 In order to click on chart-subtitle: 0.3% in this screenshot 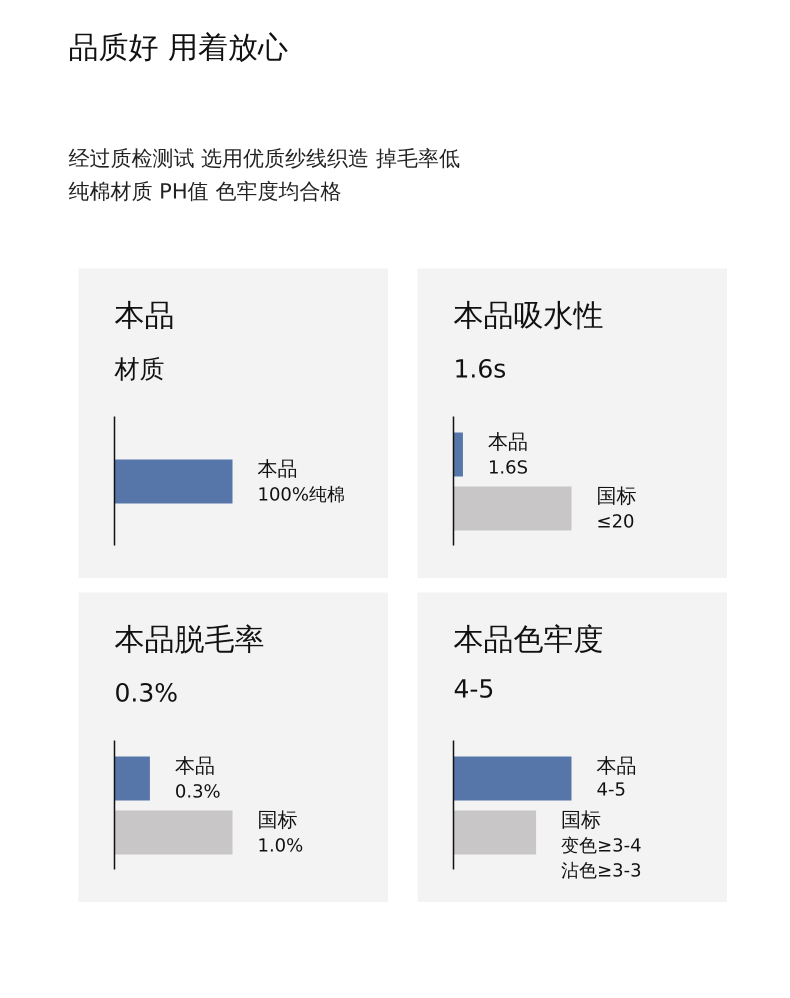, I will do `click(146, 693)`.